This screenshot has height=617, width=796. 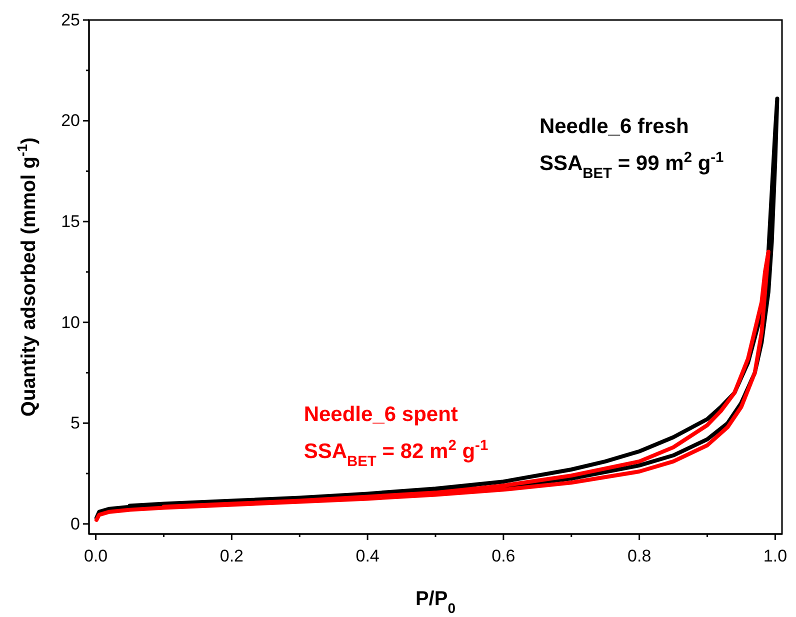 What do you see at coordinates (396, 454) in the screenshot?
I see `annotation: SSA$_{BET}$ = 82 m$^{2}$ g$^{-1}$` at bounding box center [396, 454].